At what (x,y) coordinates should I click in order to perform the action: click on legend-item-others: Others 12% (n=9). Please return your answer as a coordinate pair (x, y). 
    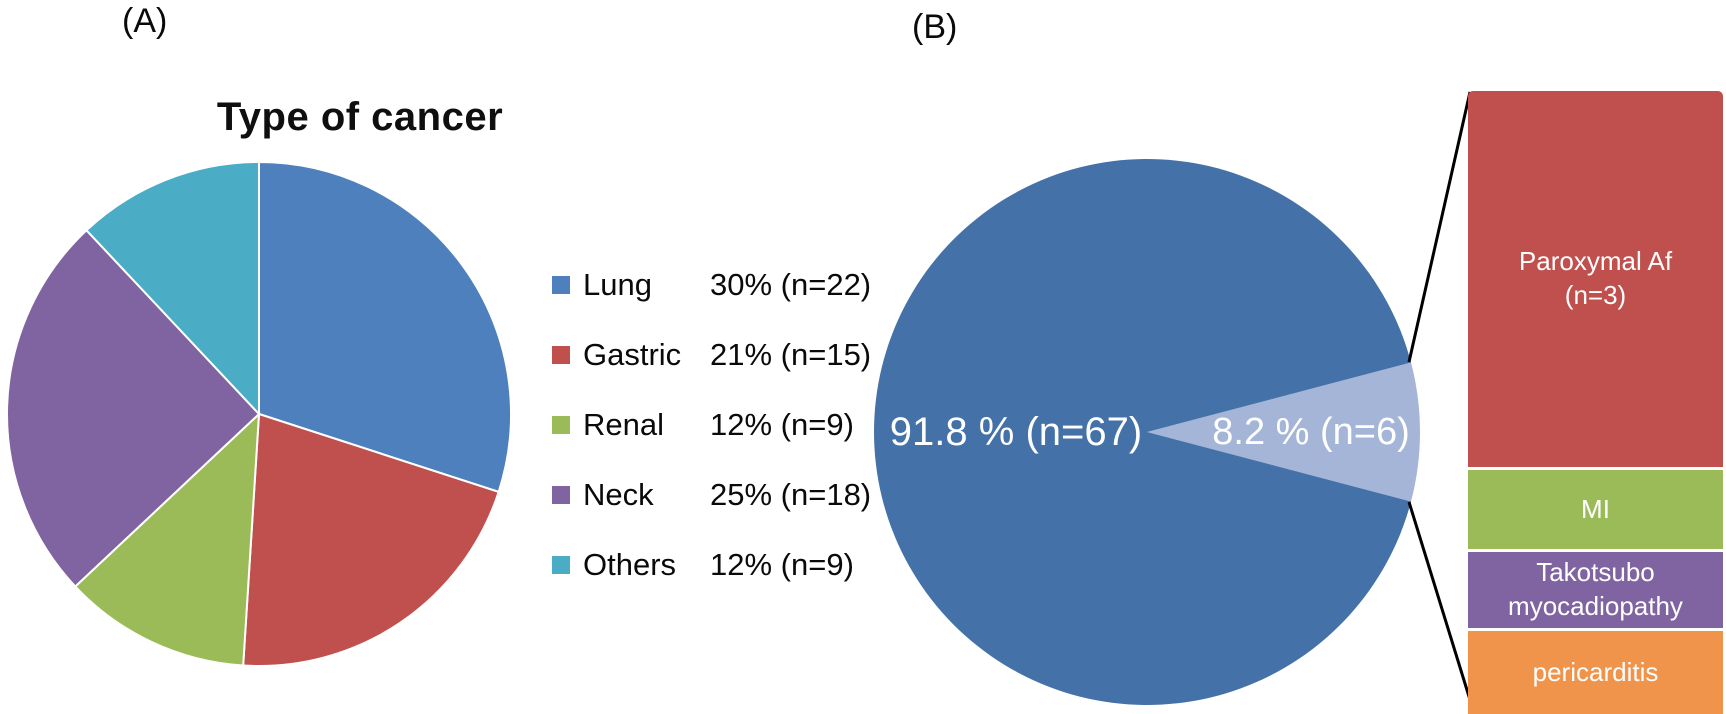
    Looking at the image, I should click on (711, 565).